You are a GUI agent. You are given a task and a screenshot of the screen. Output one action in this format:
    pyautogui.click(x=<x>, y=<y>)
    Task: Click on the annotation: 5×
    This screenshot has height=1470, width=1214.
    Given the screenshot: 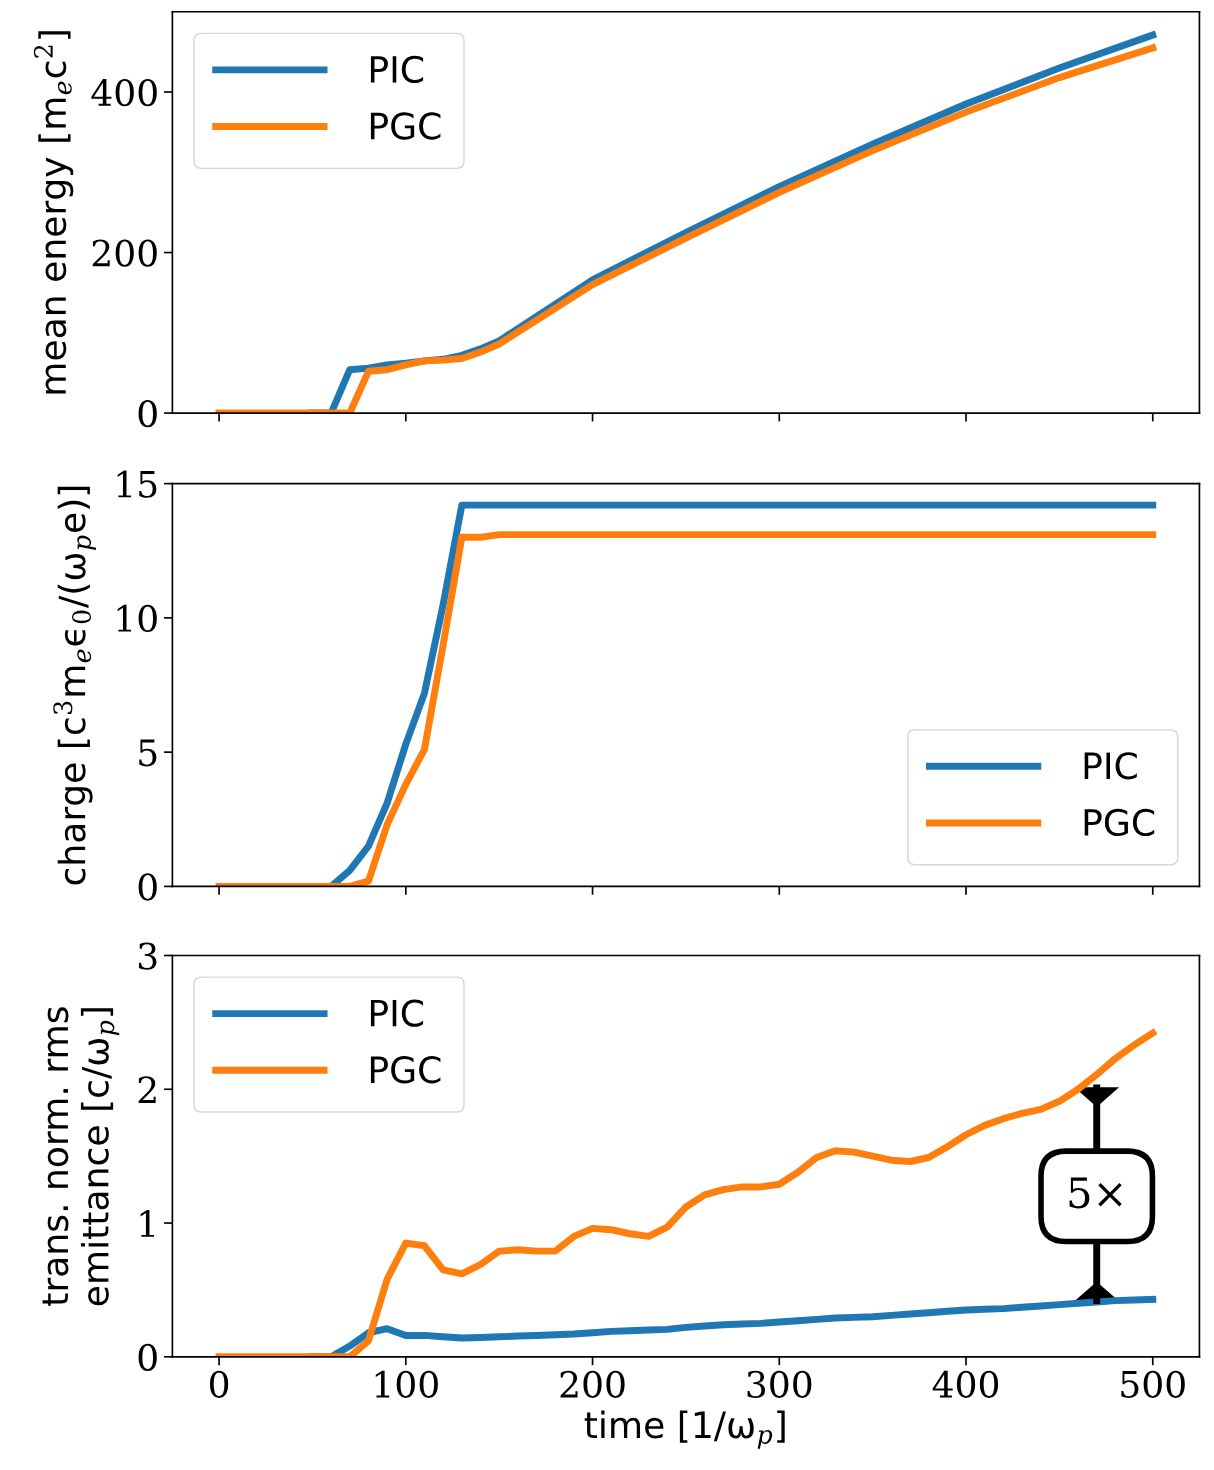 What is the action you would take?
    pyautogui.click(x=1095, y=1193)
    